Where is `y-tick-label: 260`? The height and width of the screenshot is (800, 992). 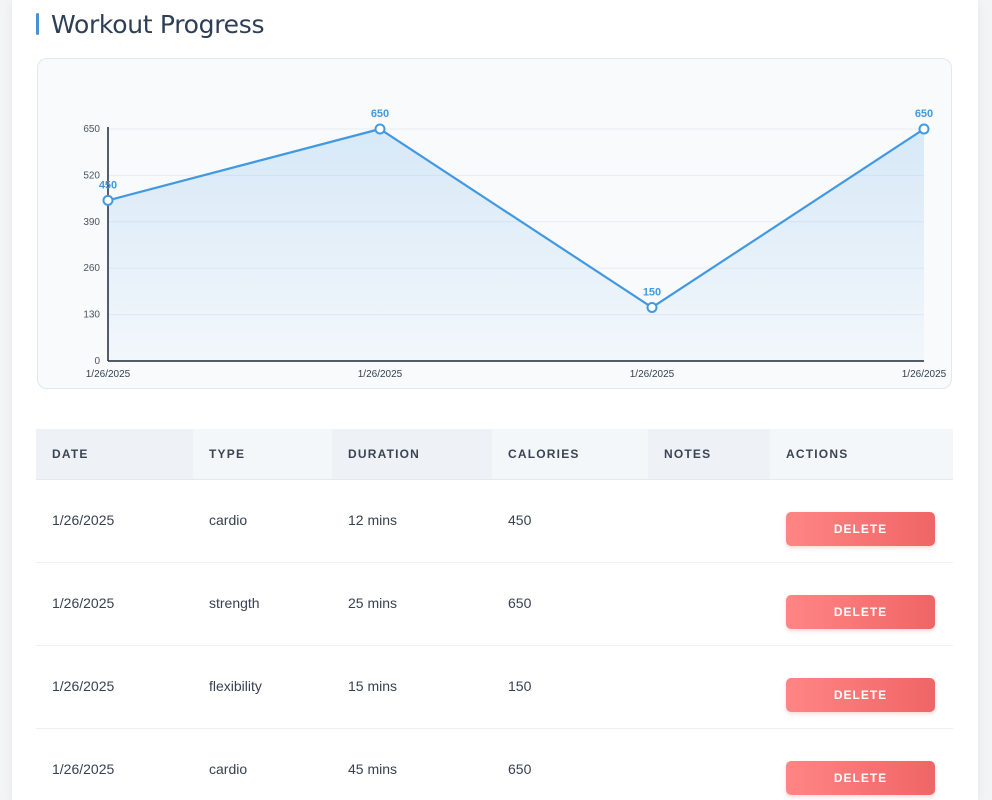
y-tick-label: 260 is located at coordinates (91, 268).